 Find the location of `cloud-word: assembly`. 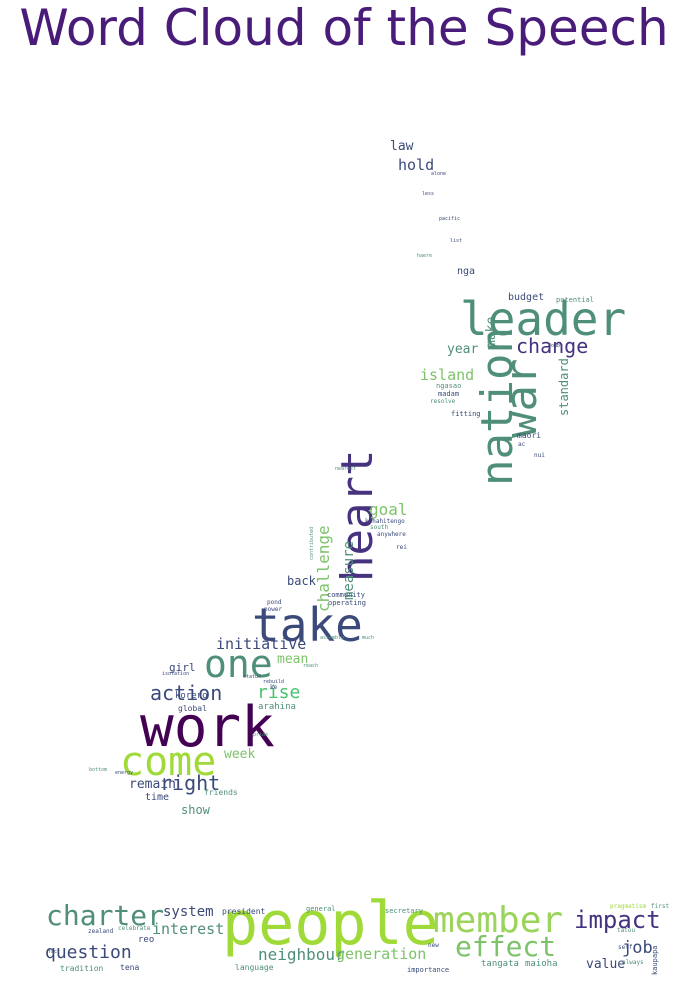

cloud-word: assembly is located at coordinates (332, 638).